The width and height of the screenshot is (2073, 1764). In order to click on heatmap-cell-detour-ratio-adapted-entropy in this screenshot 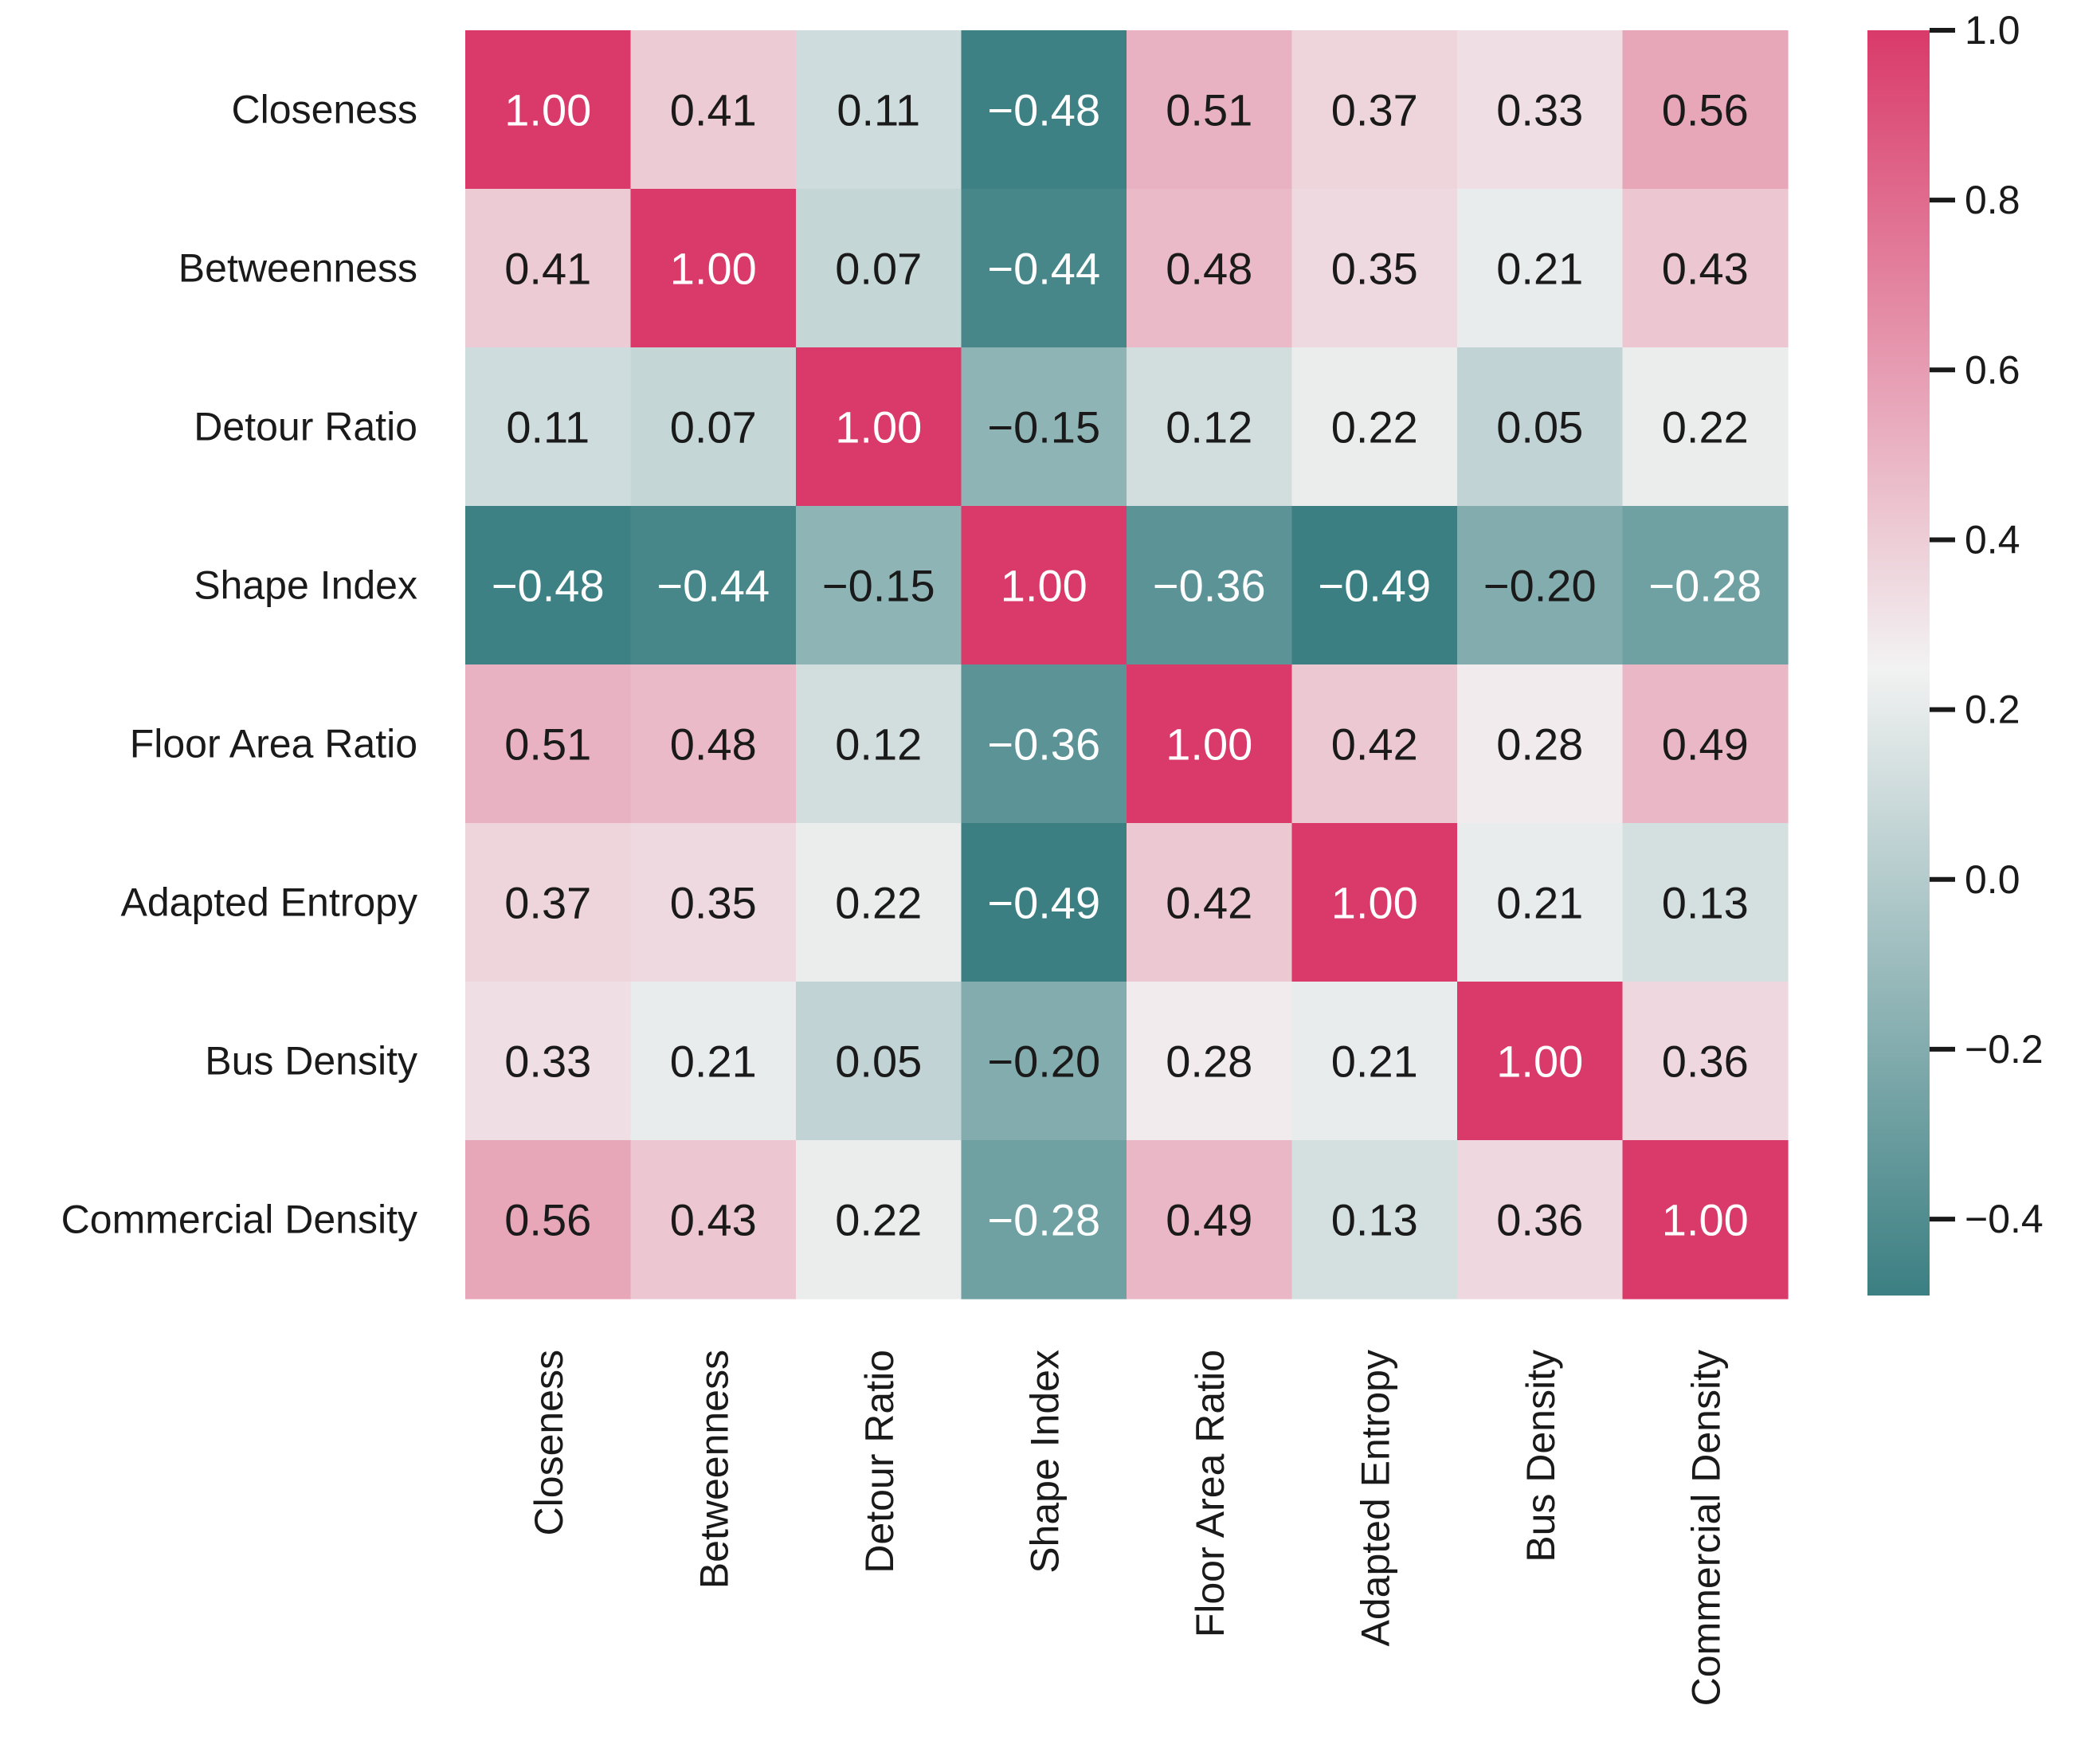, I will do `click(1374, 427)`.